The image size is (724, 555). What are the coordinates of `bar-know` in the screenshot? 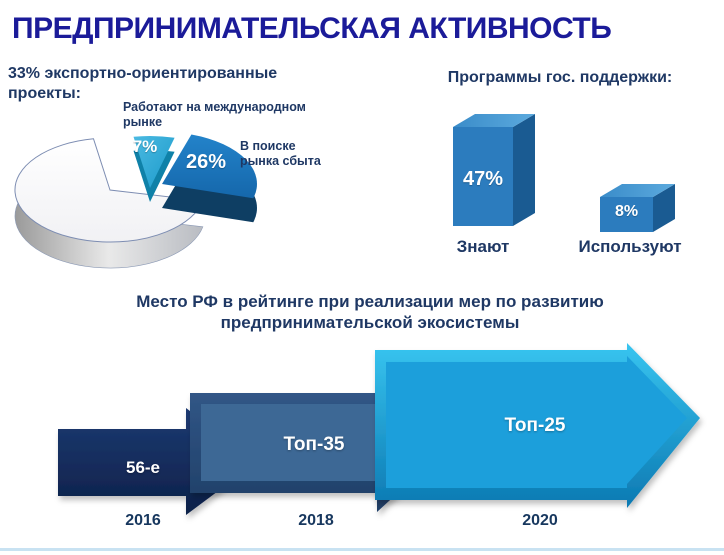 It's located at (494, 170).